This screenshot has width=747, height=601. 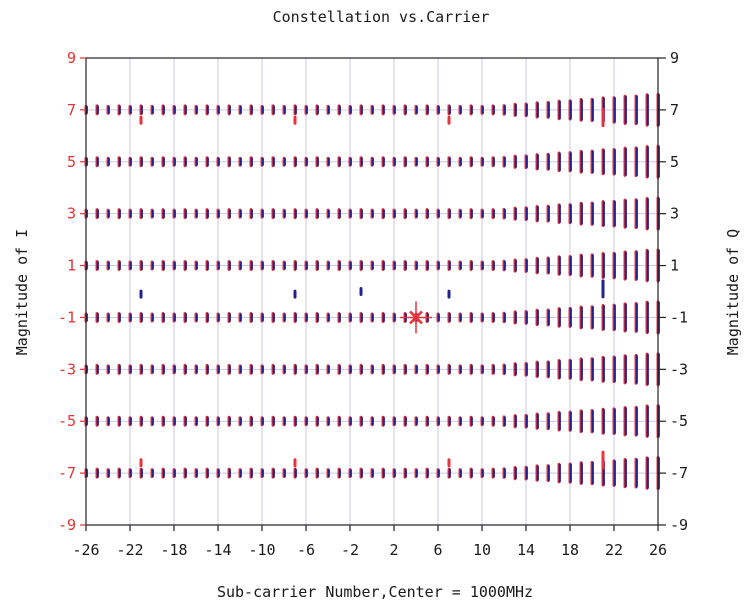 I want to click on y-tick-label-left: -7, so click(x=67, y=473).